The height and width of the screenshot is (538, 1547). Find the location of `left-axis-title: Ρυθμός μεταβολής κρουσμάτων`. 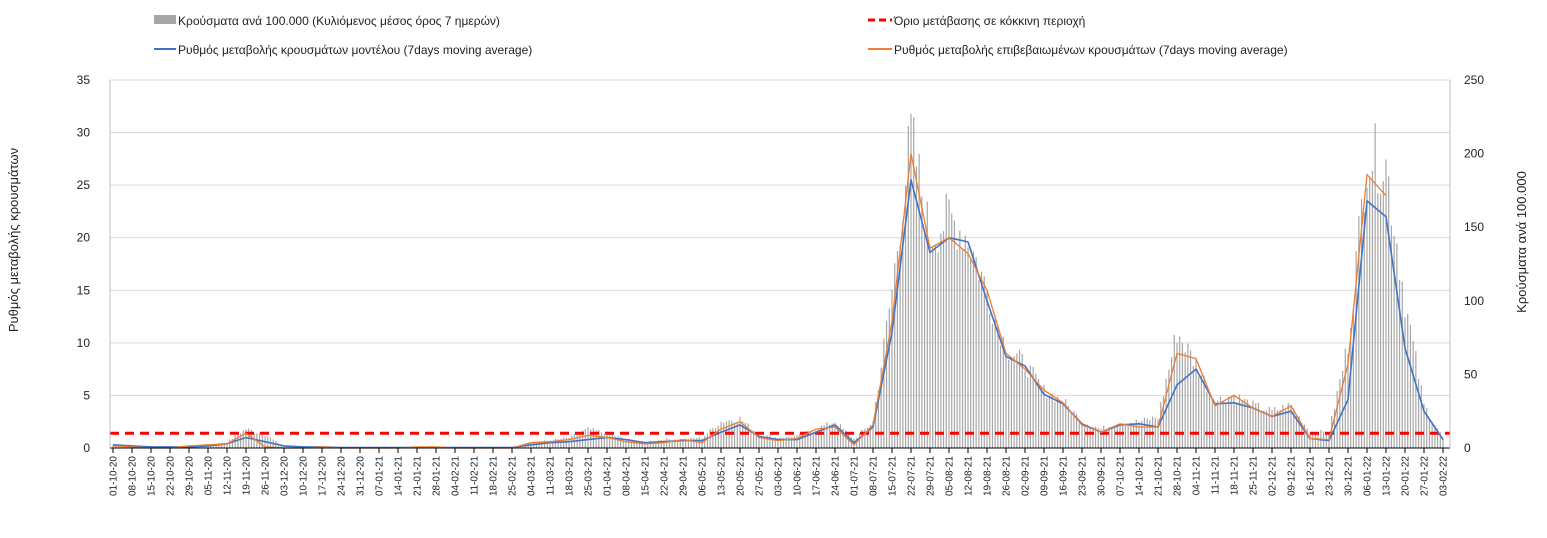

left-axis-title: Ρυθμός μεταβολής κρουσμάτων is located at coordinates (13, 240).